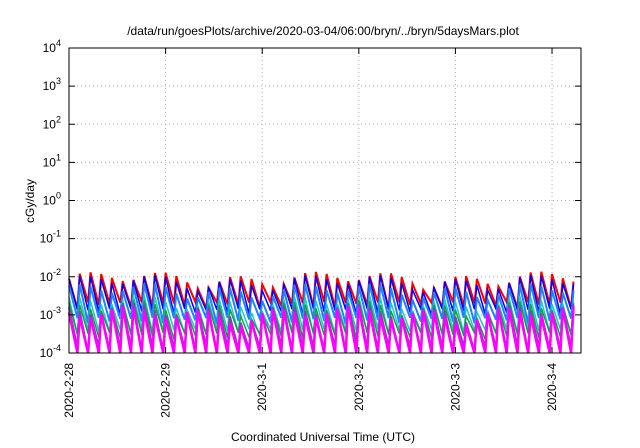 The image size is (640, 448). What do you see at coordinates (552, 387) in the screenshot?
I see `x-tick-label: 2020-3-4` at bounding box center [552, 387].